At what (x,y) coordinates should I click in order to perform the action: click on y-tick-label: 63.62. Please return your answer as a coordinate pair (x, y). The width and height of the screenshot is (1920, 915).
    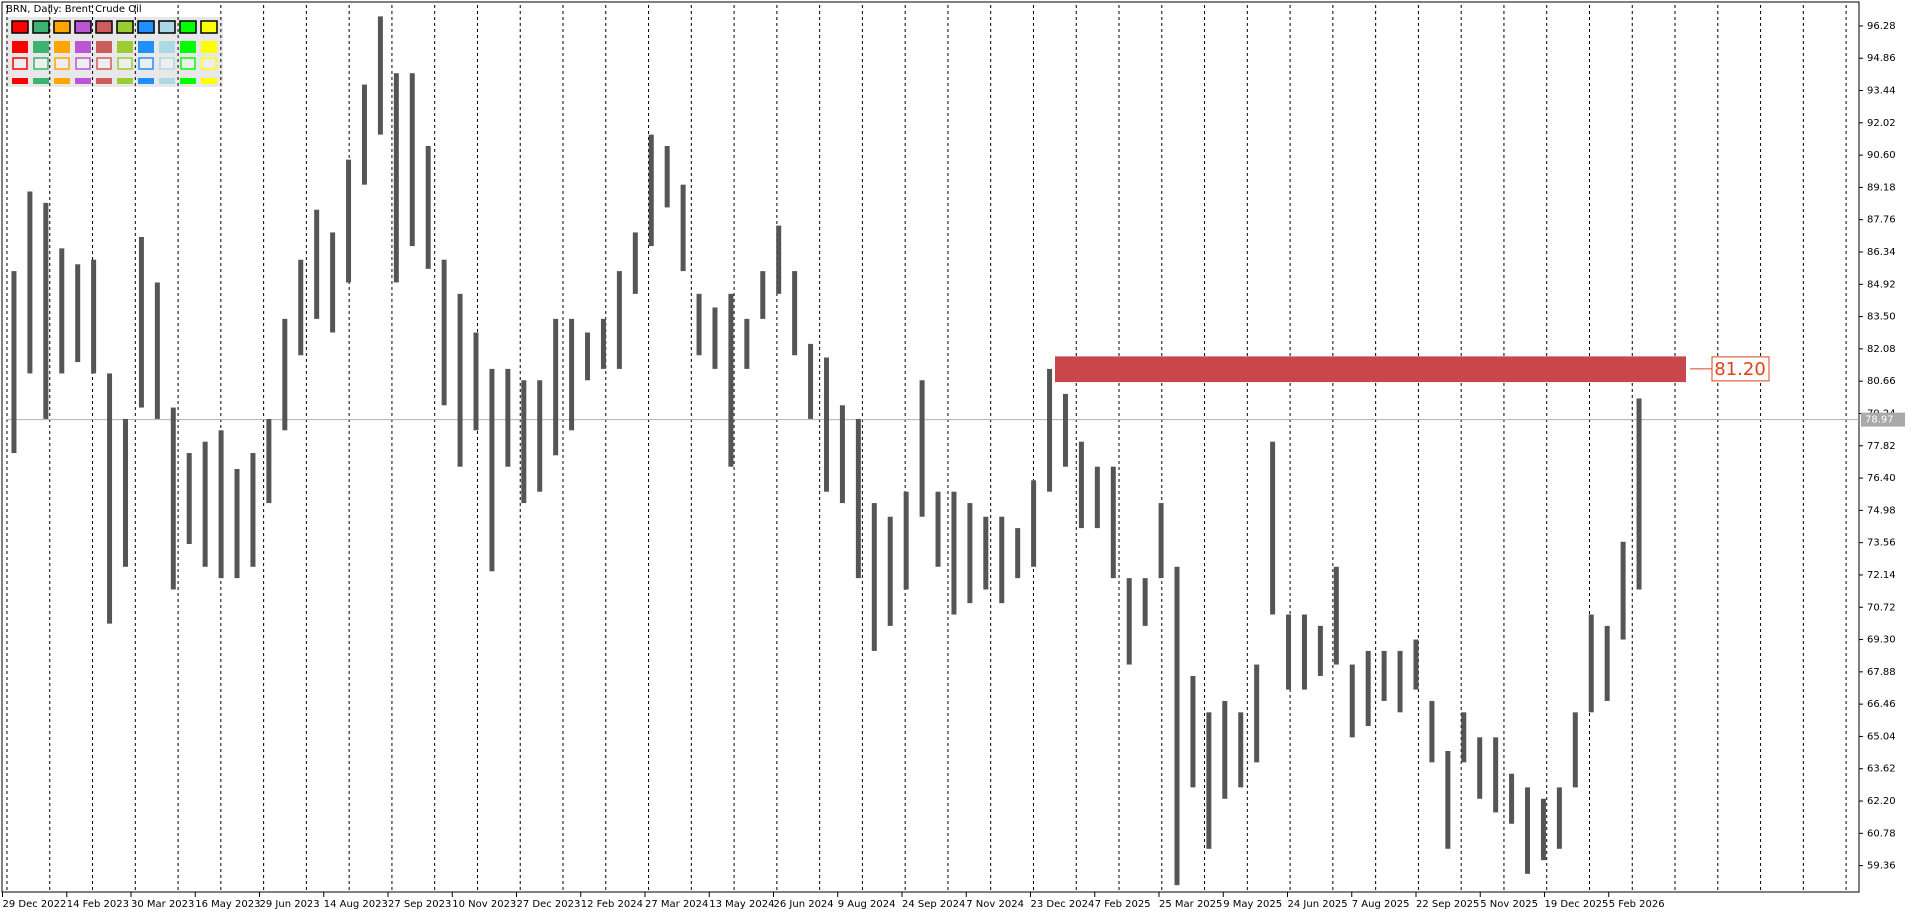
    Looking at the image, I should click on (1881, 769).